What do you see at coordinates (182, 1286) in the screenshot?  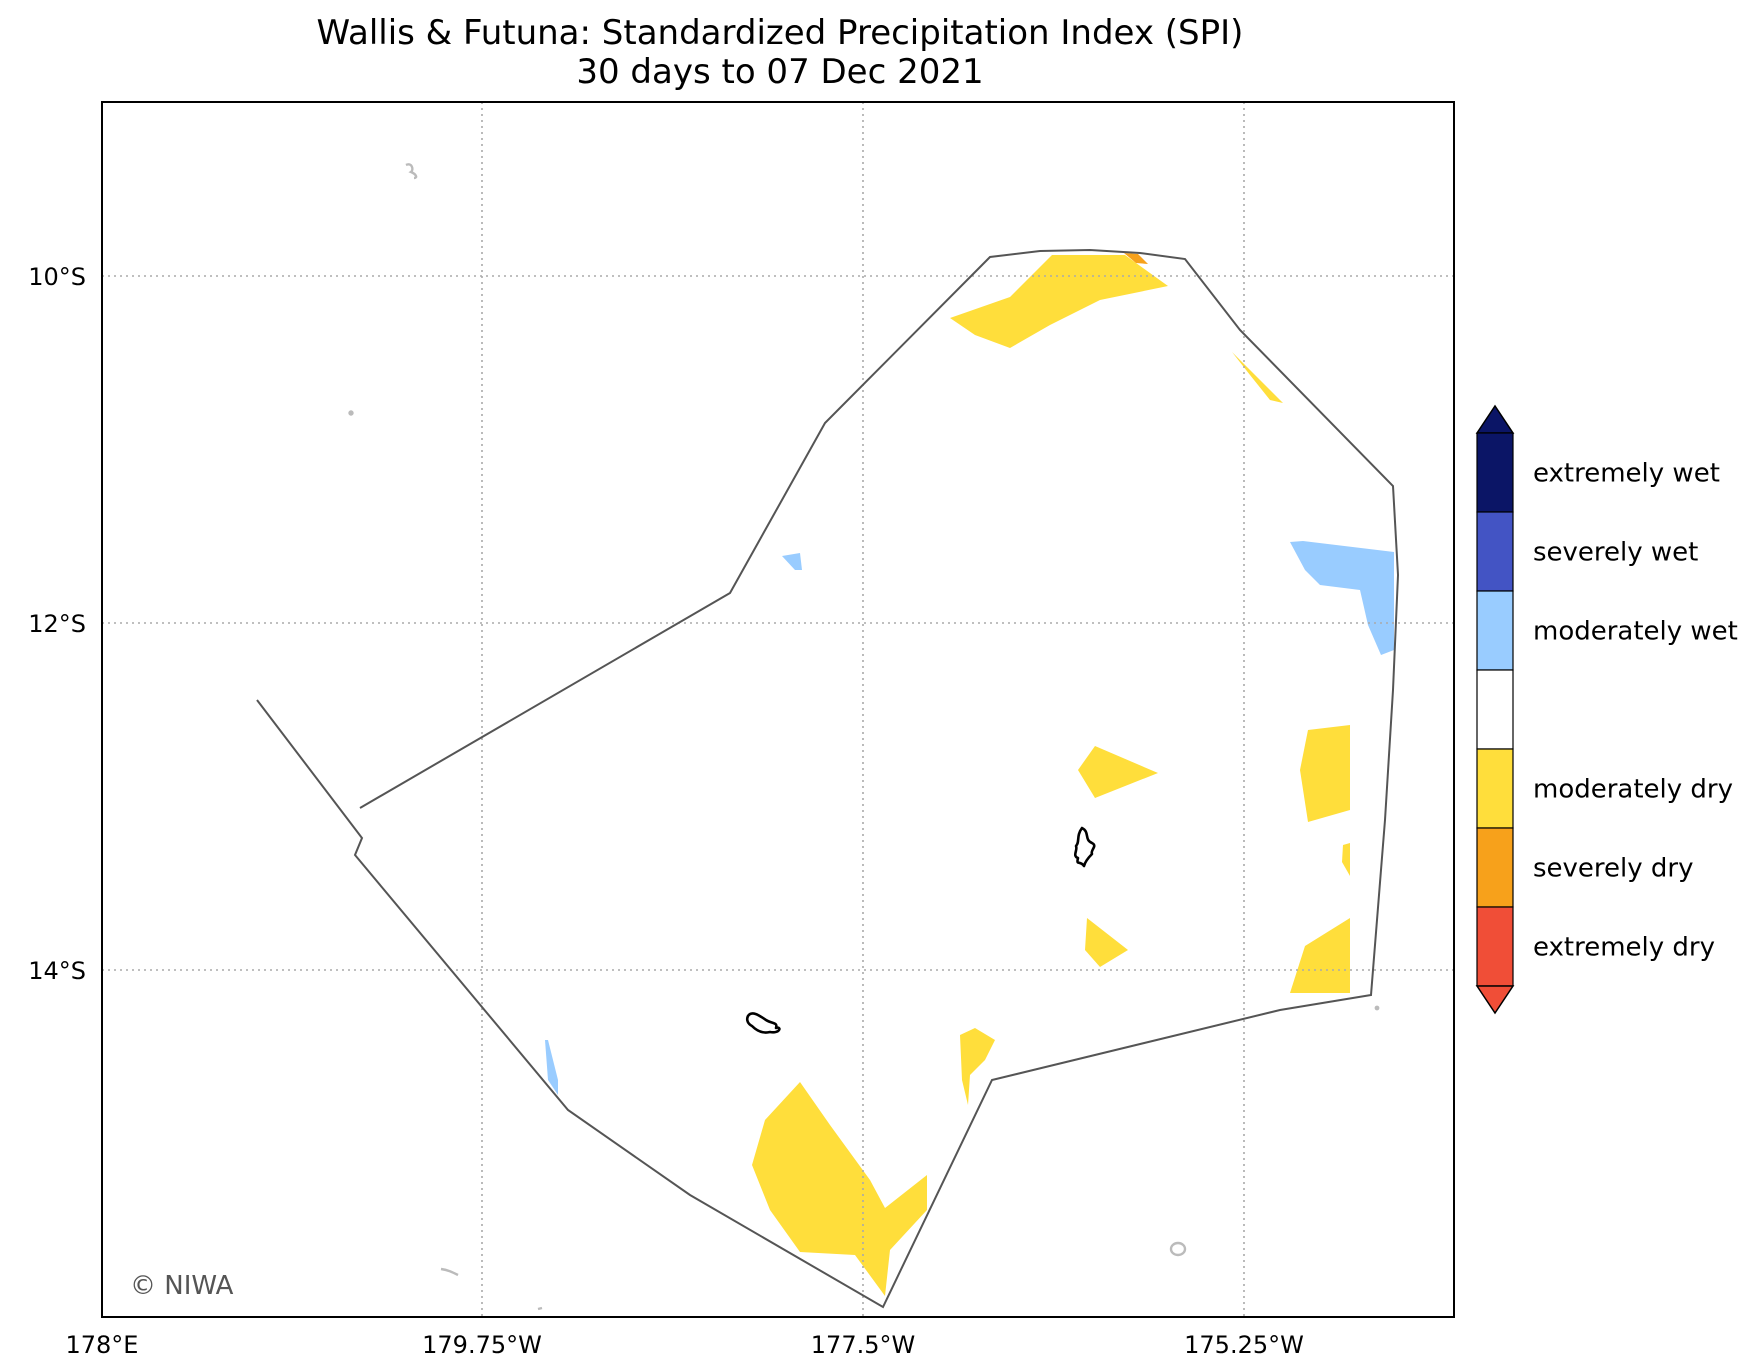 I see `map-credit: © NIWA` at bounding box center [182, 1286].